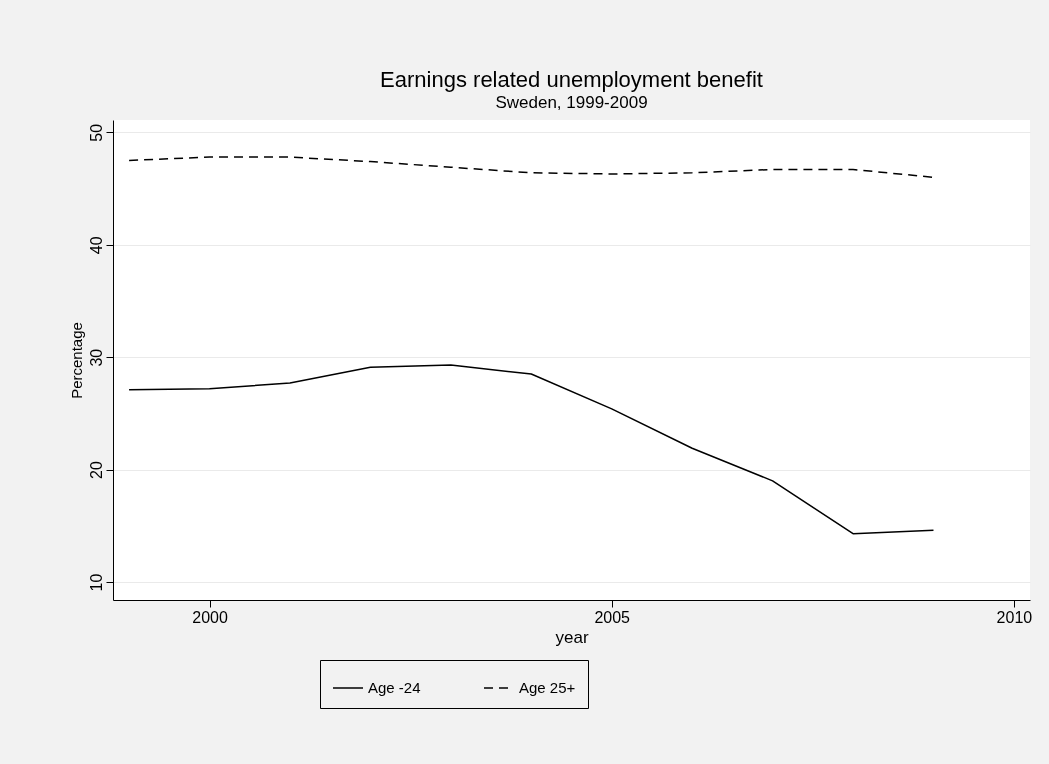 The image size is (1049, 764). What do you see at coordinates (612, 617) in the screenshot?
I see `x-tick-label: 2005` at bounding box center [612, 617].